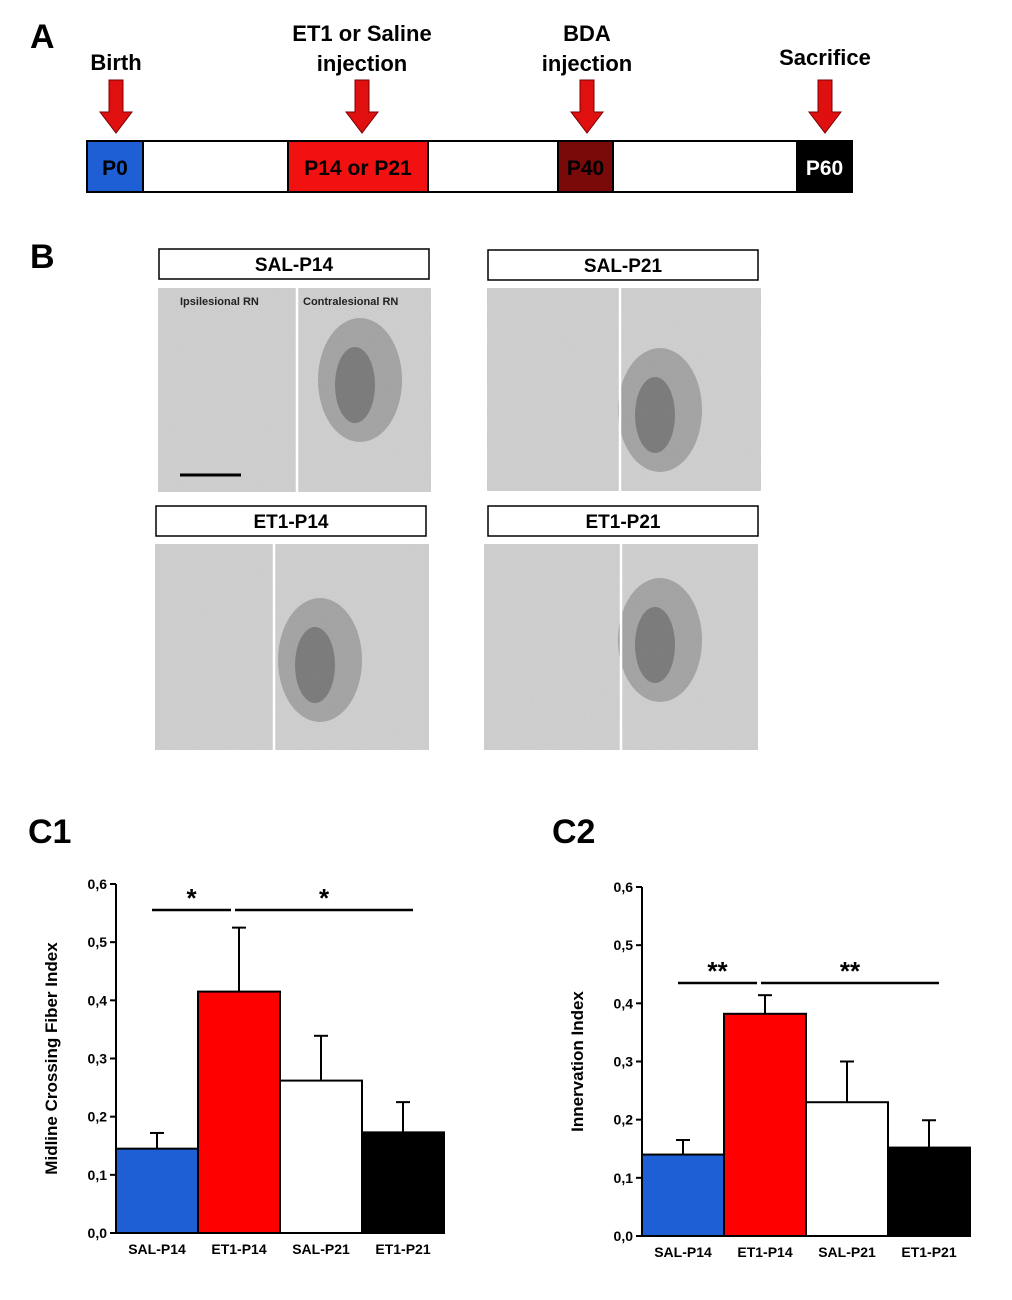  Describe the element at coordinates (587, 106) in the screenshot. I see `timeline-arrow-bda` at that location.